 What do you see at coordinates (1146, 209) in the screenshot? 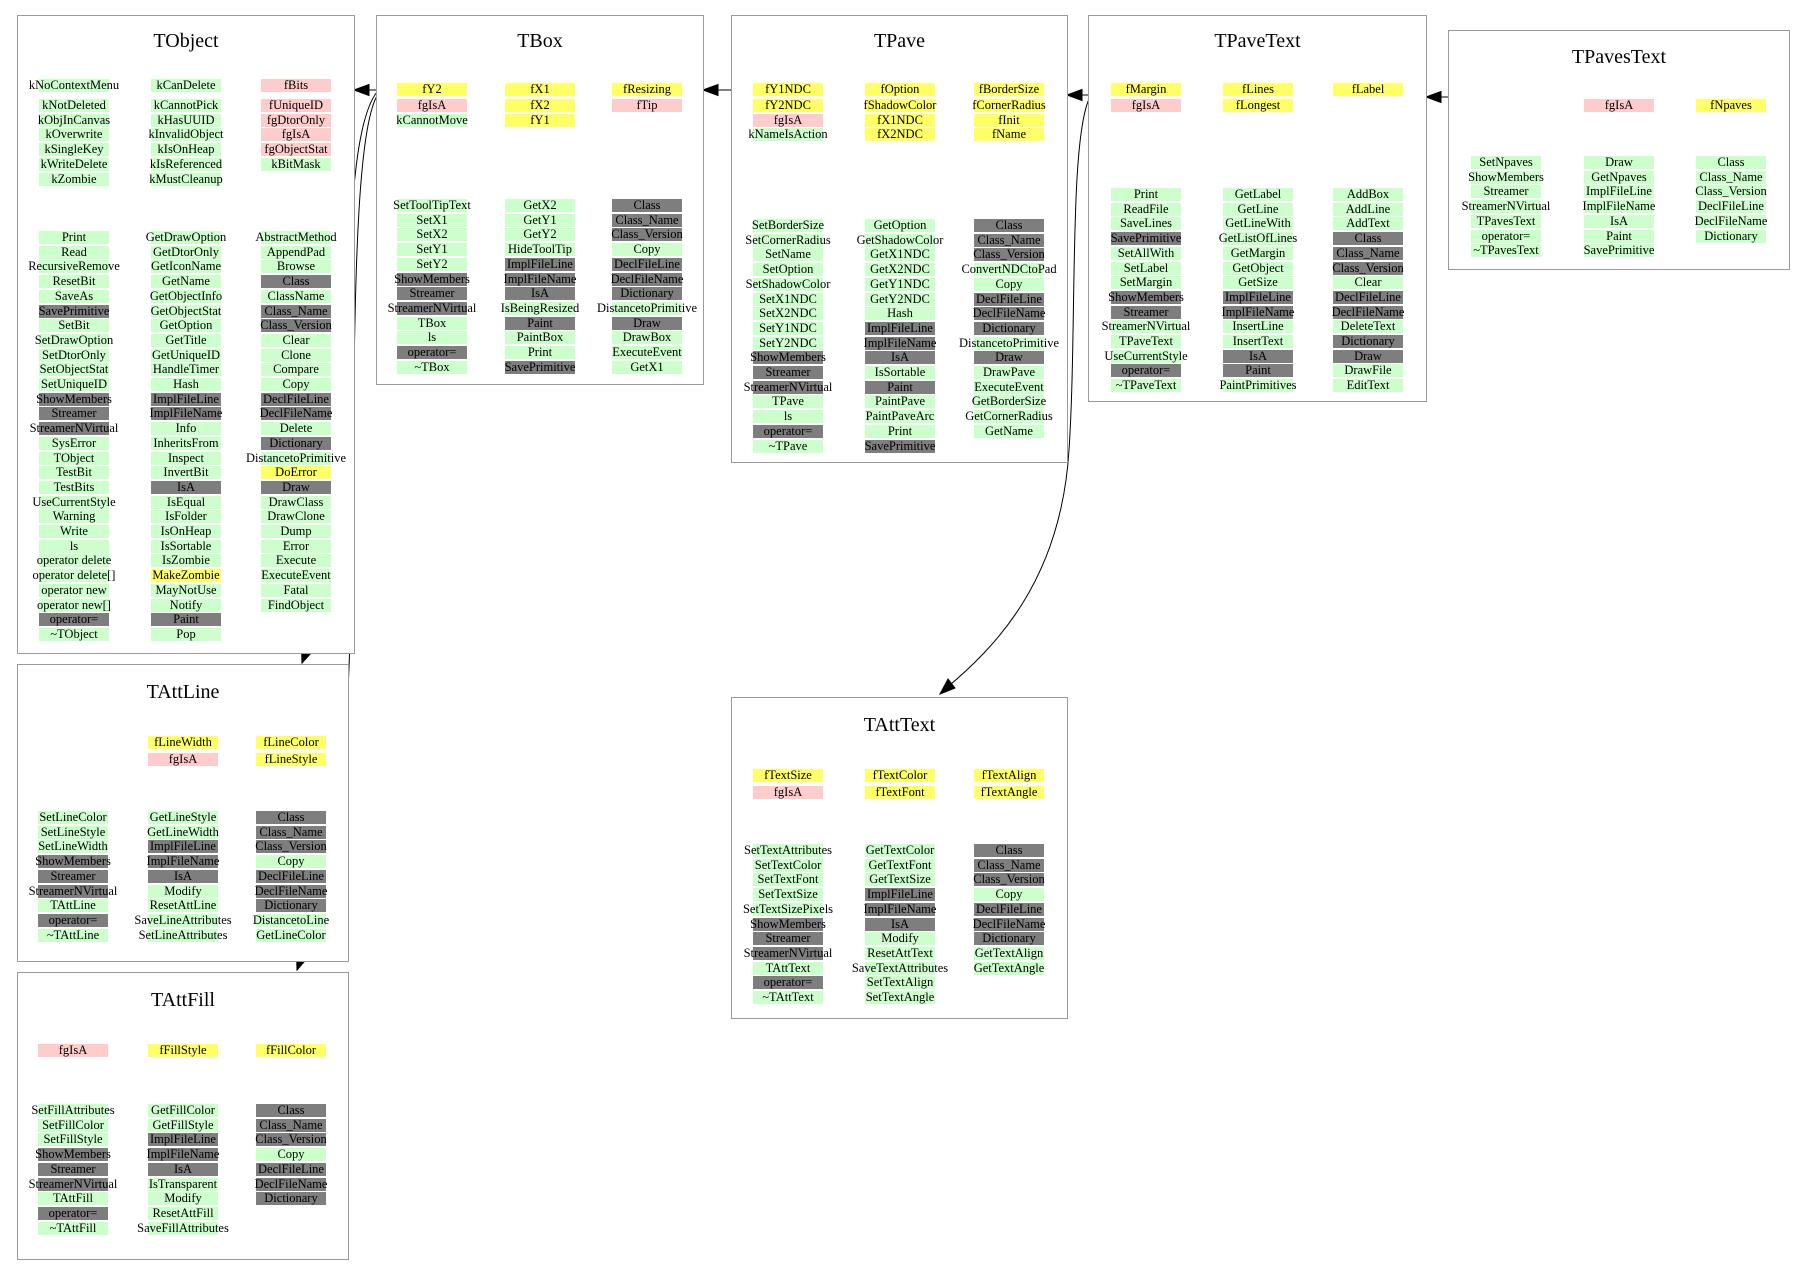
I see `member-chip: ReadFile` at bounding box center [1146, 209].